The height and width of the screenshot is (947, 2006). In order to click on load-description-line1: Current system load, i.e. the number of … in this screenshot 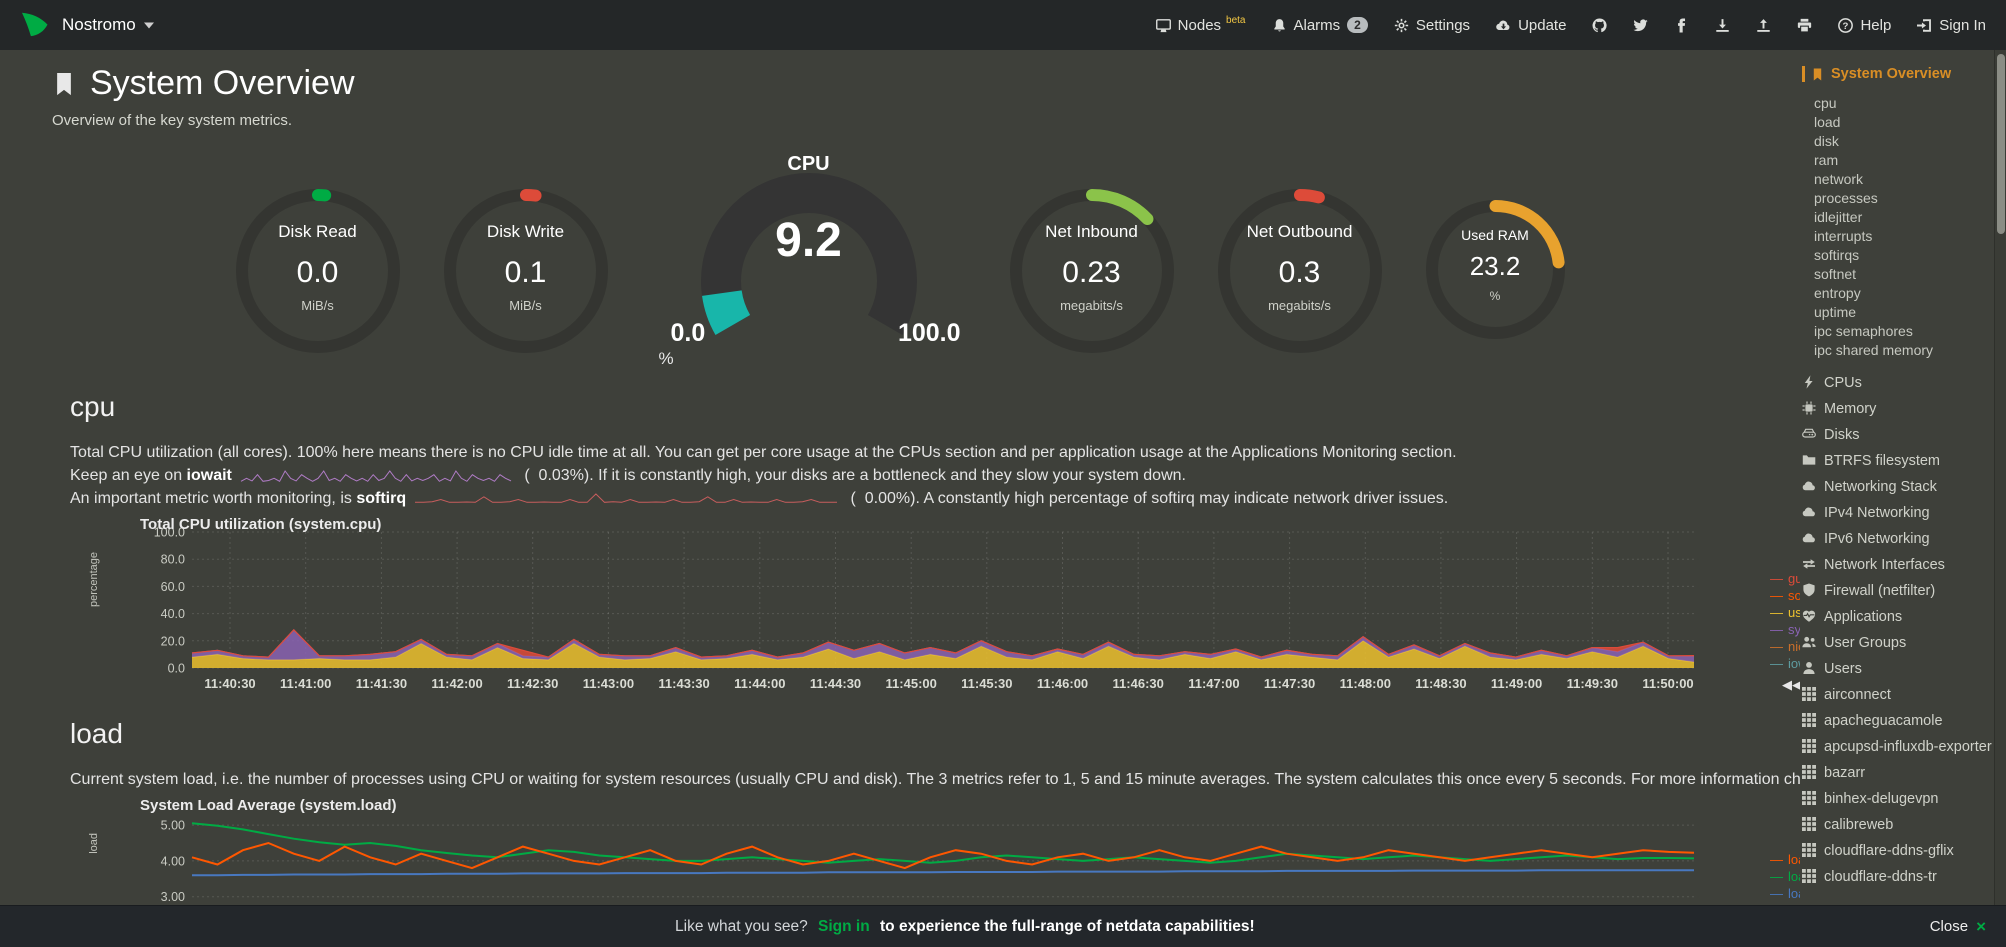, I will do `click(935, 779)`.